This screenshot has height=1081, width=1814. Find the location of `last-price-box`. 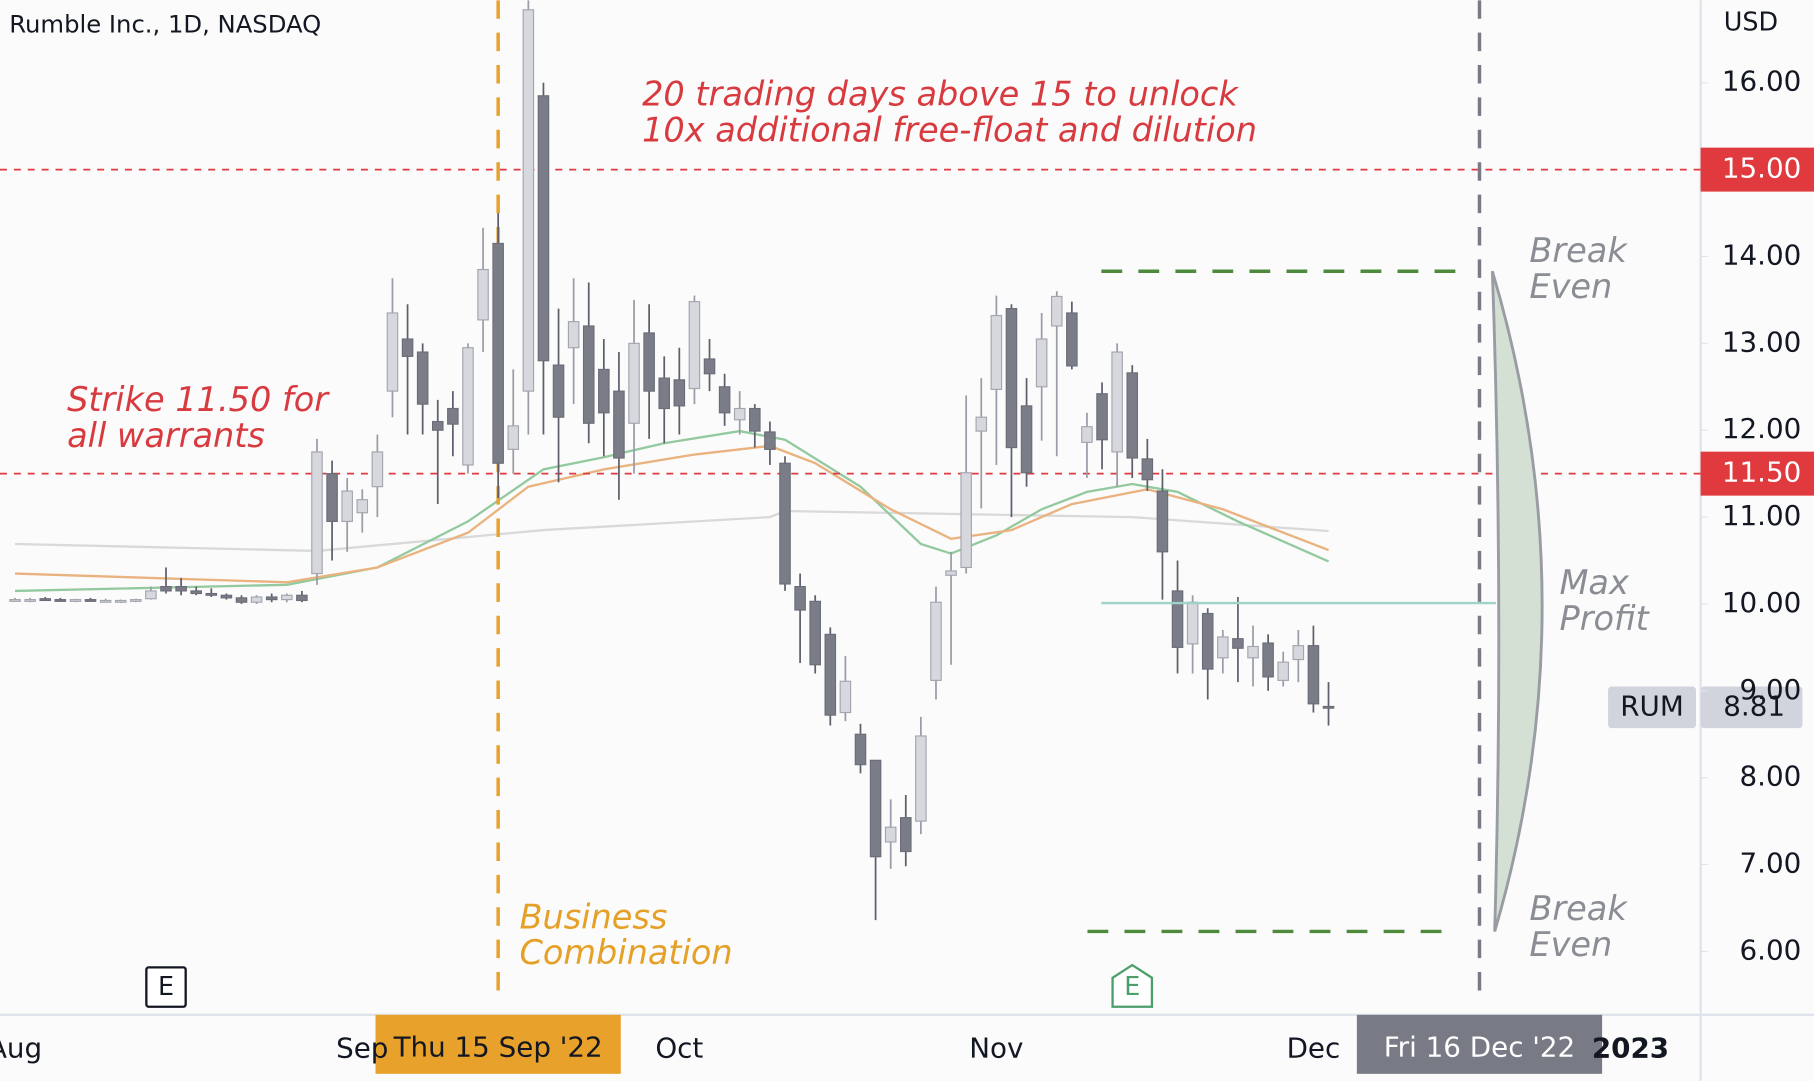

last-price-box is located at coordinates (1751, 707).